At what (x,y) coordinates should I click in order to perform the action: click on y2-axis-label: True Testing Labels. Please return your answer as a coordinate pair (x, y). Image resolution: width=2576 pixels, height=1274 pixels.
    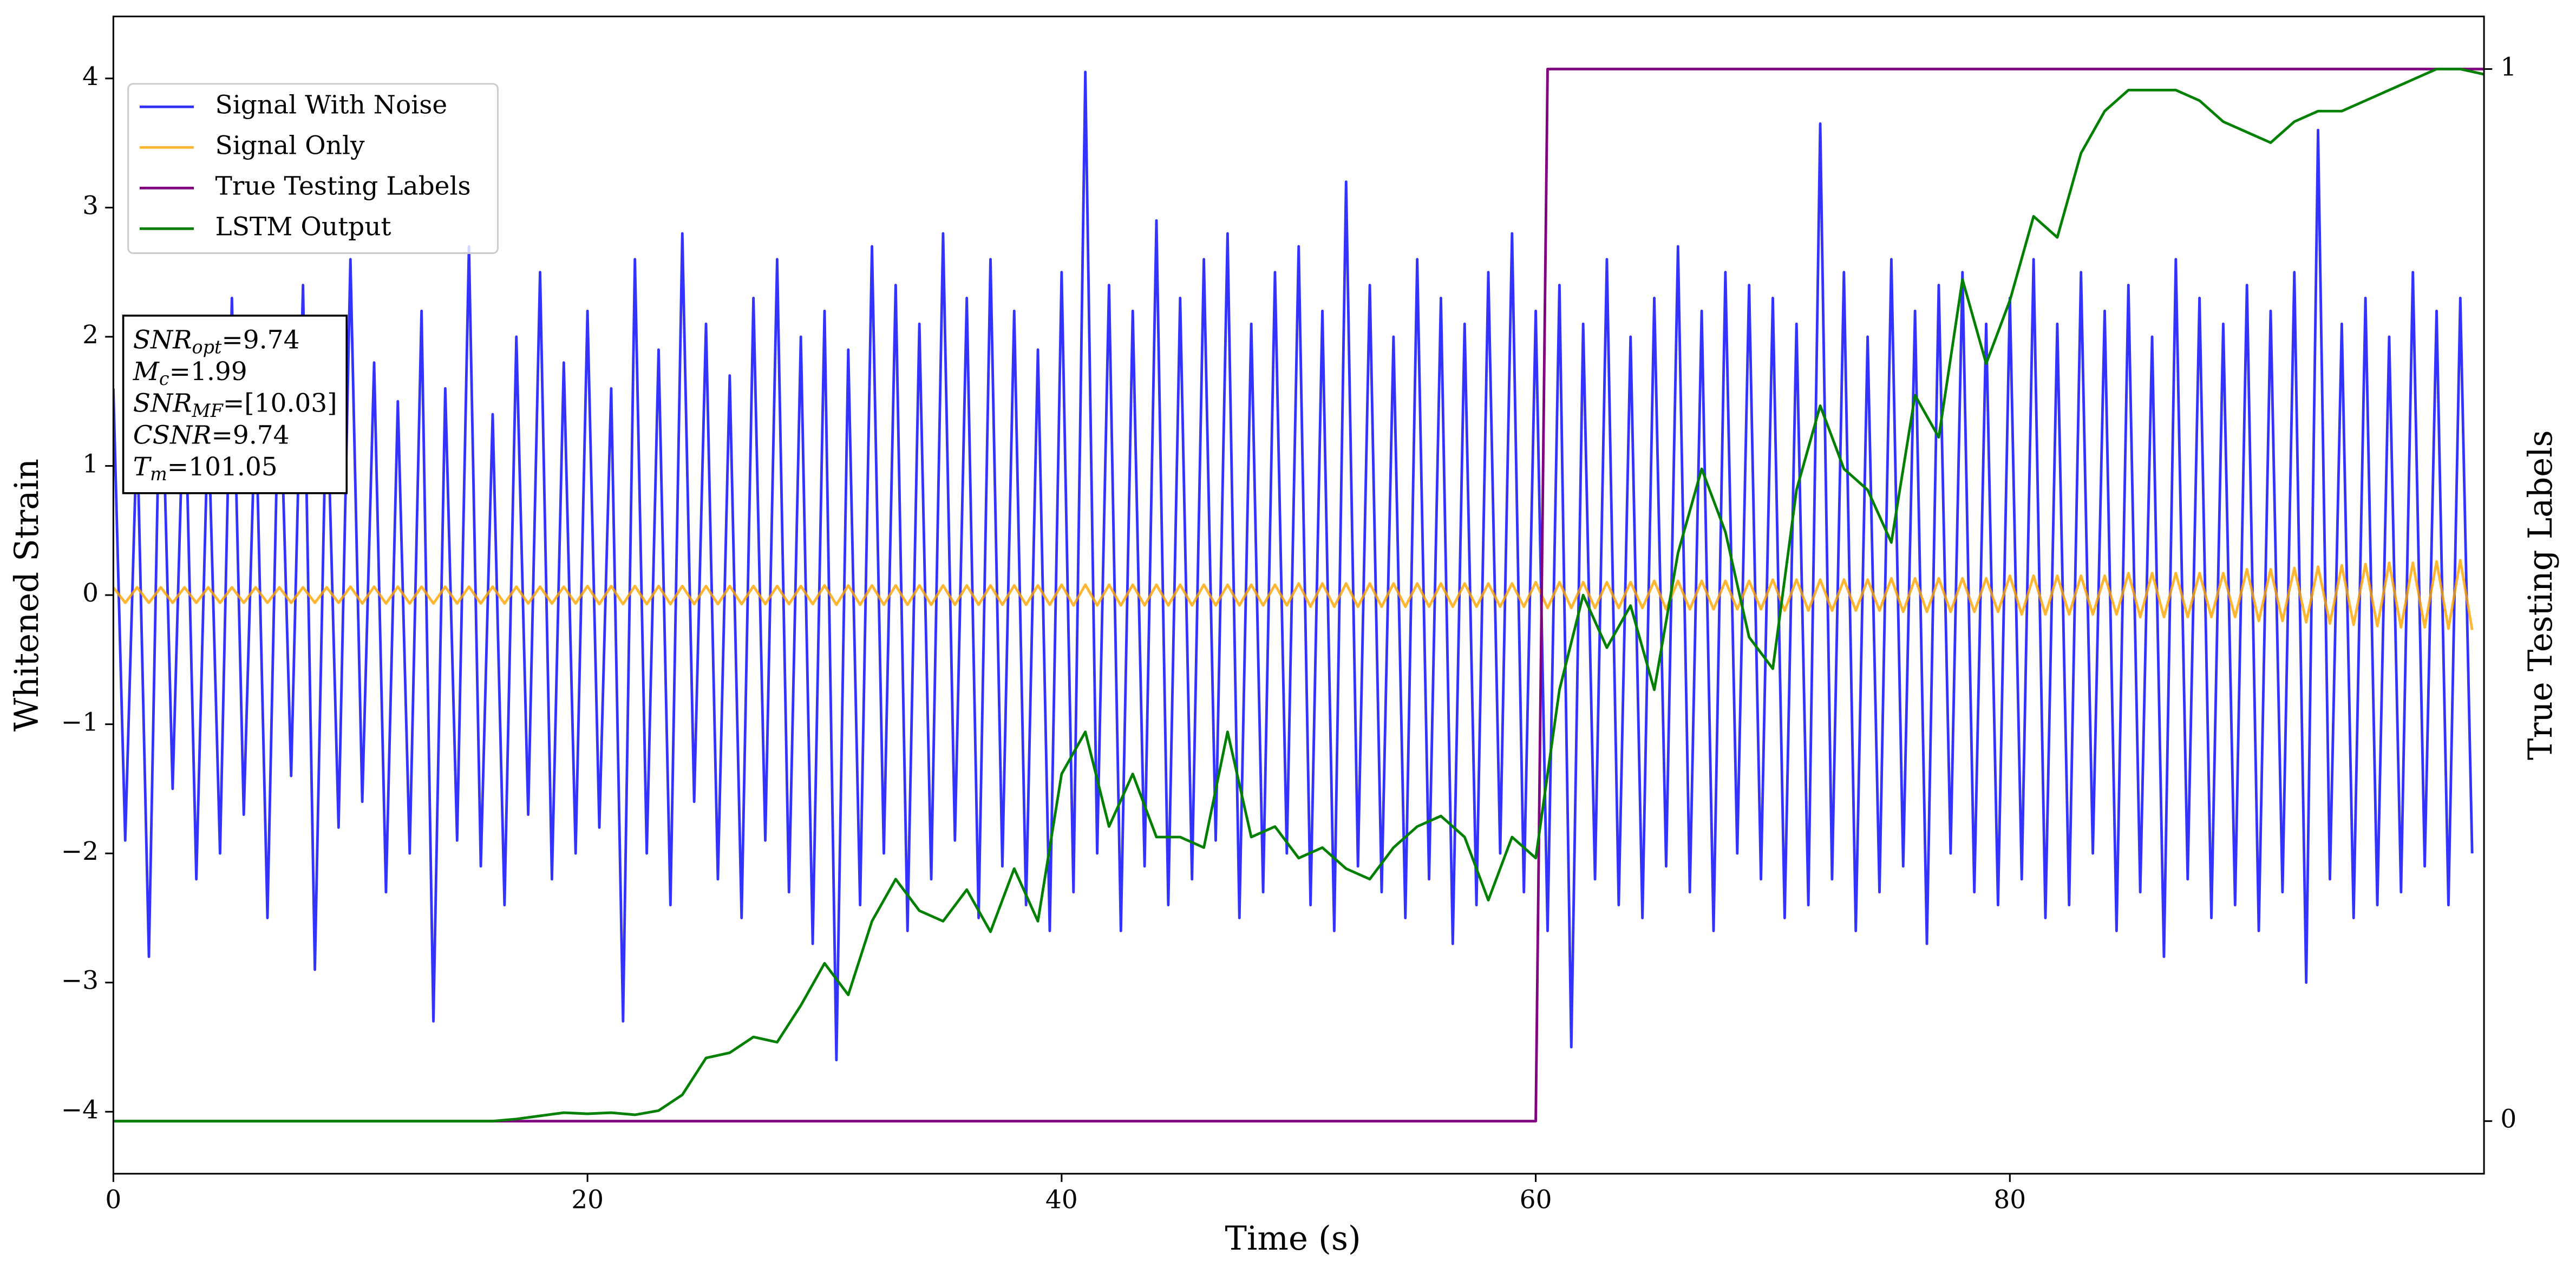
    Looking at the image, I should click on (2541, 595).